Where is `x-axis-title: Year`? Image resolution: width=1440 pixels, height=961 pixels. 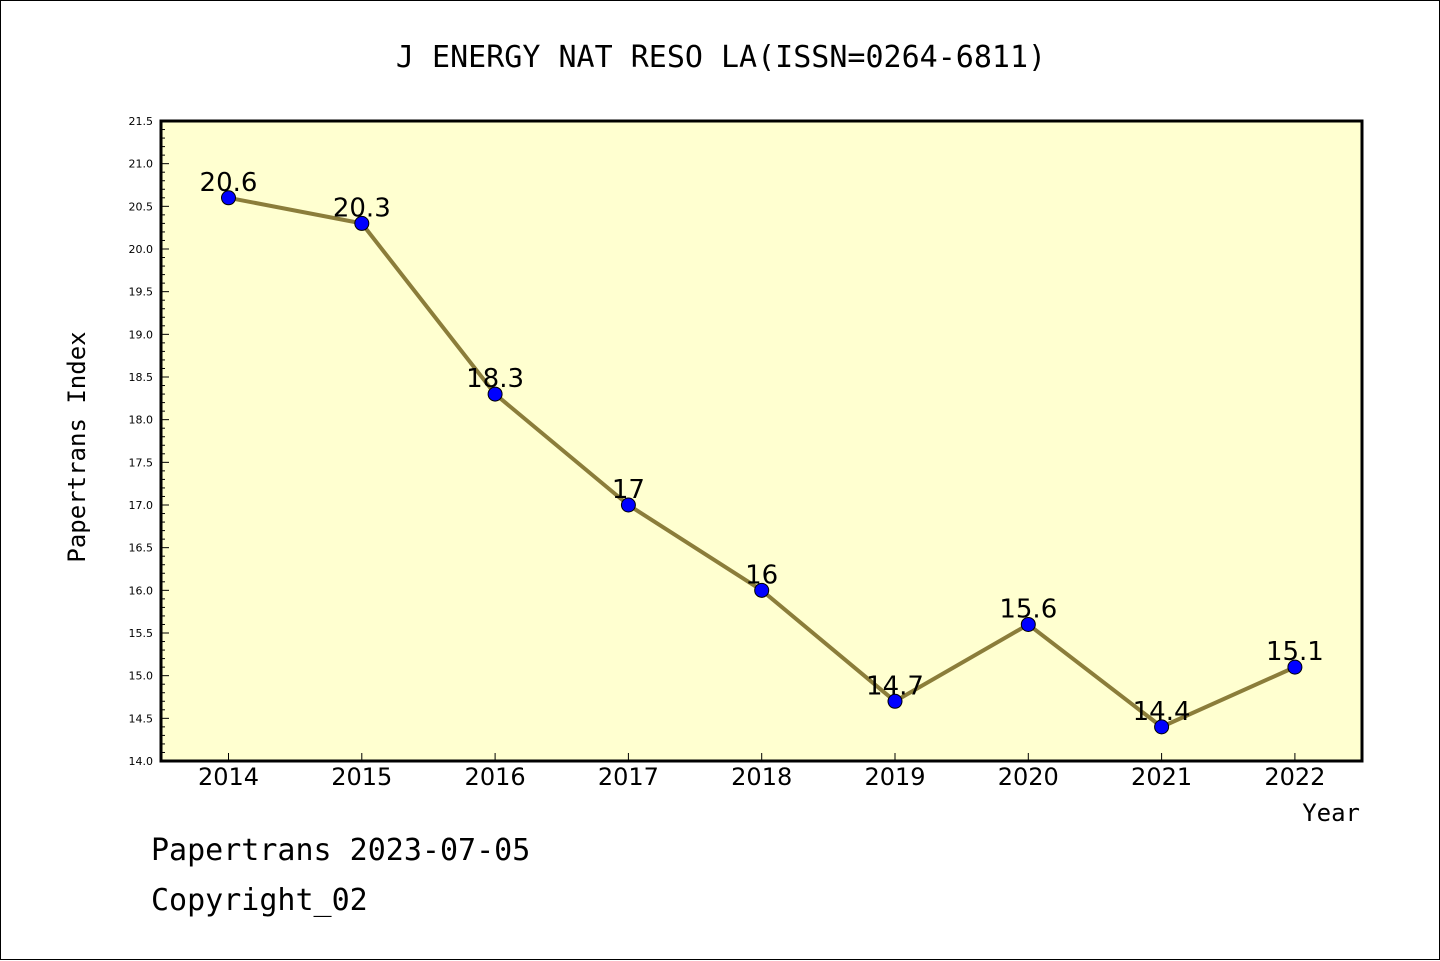
x-axis-title: Year is located at coordinates (1331, 813).